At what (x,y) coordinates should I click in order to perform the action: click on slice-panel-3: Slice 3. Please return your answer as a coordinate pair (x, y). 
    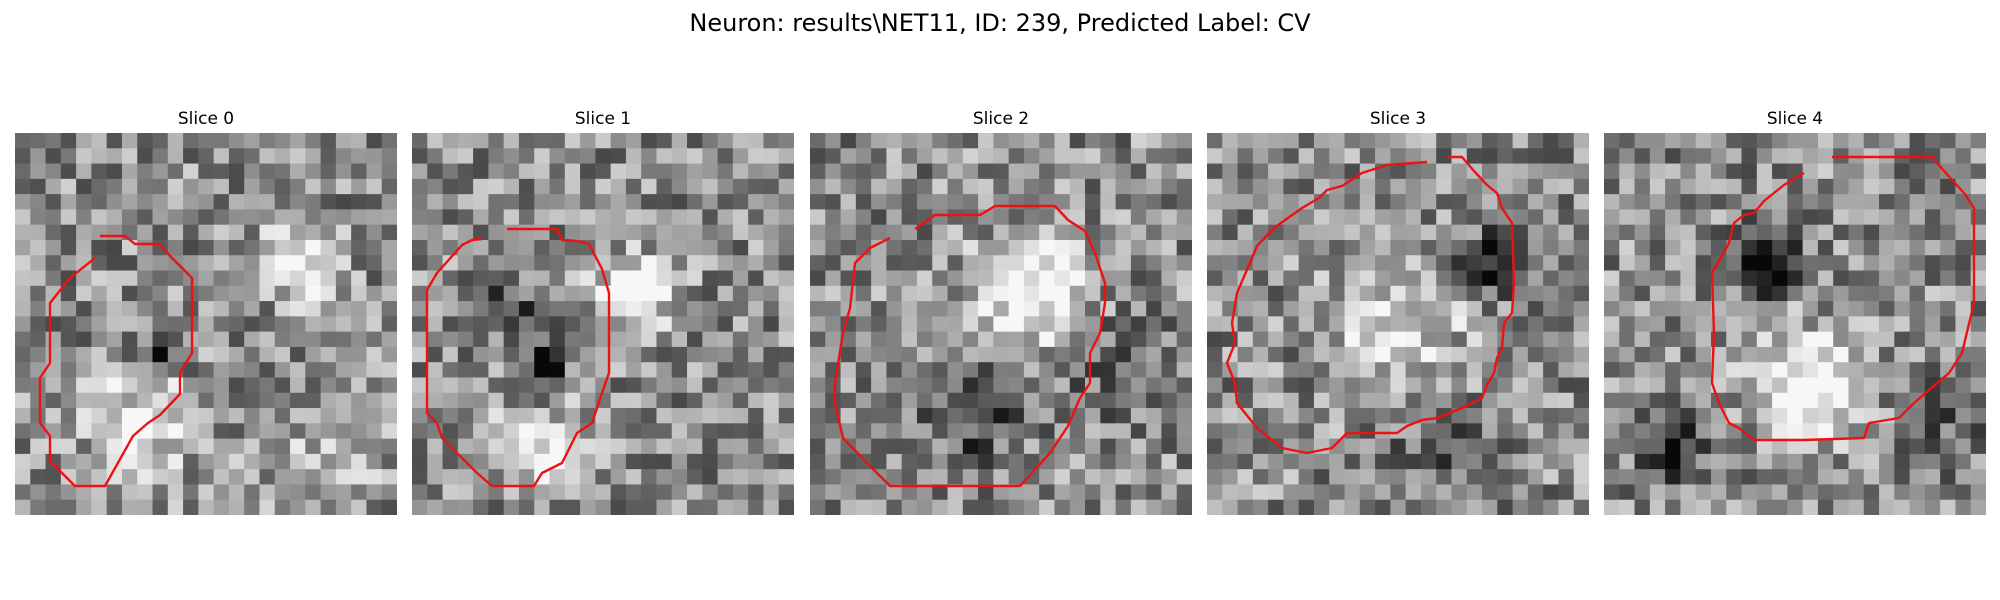
    Looking at the image, I should click on (1398, 311).